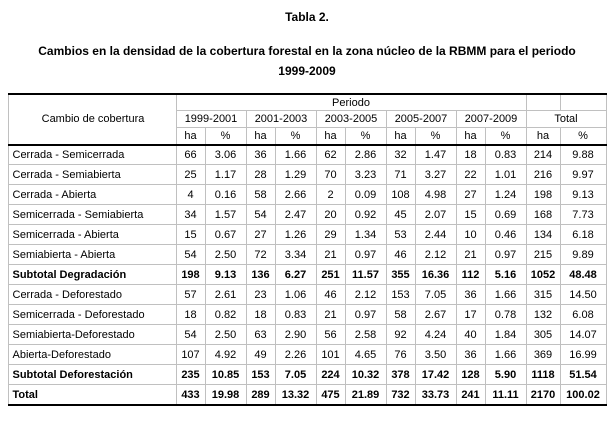  Describe the element at coordinates (505, 355) in the screenshot. I see `cell-value: 1.66` at that location.